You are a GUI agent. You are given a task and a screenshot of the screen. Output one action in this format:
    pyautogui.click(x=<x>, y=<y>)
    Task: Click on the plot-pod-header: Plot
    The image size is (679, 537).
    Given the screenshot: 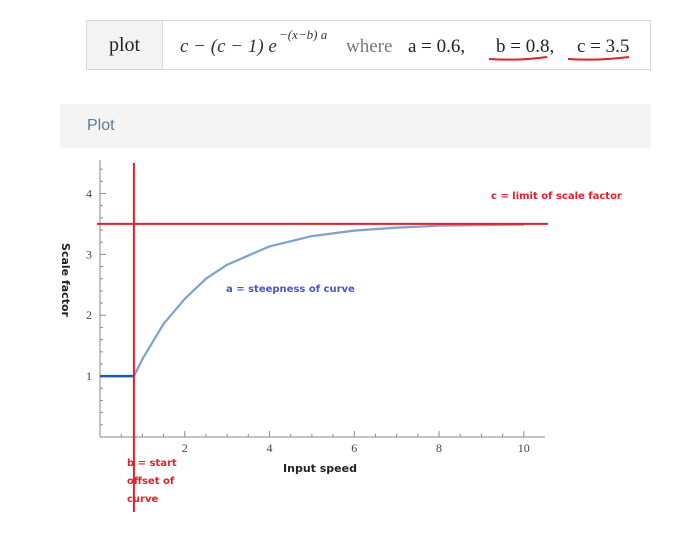 What is the action you would take?
    pyautogui.click(x=355, y=126)
    